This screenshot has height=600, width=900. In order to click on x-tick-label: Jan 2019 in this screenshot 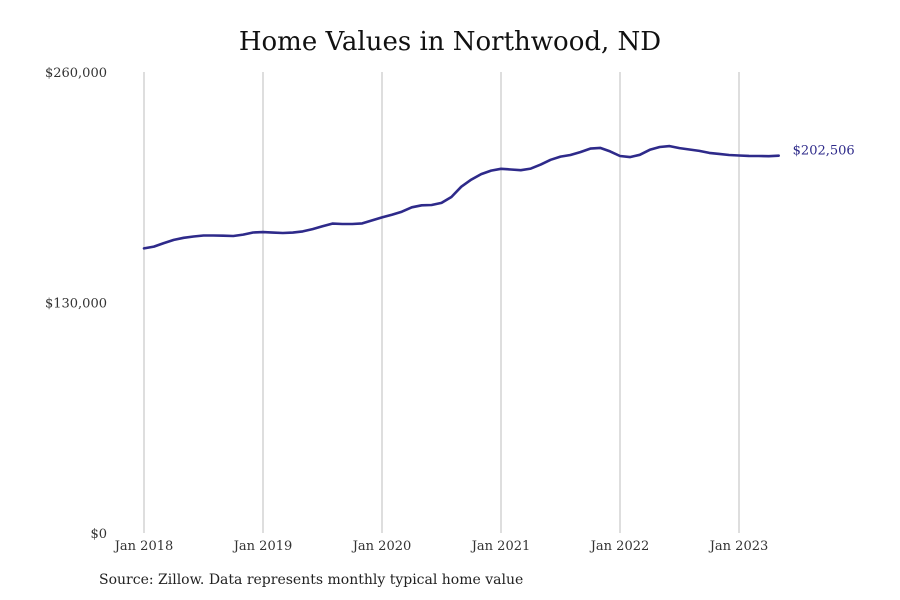, I will do `click(262, 546)`.